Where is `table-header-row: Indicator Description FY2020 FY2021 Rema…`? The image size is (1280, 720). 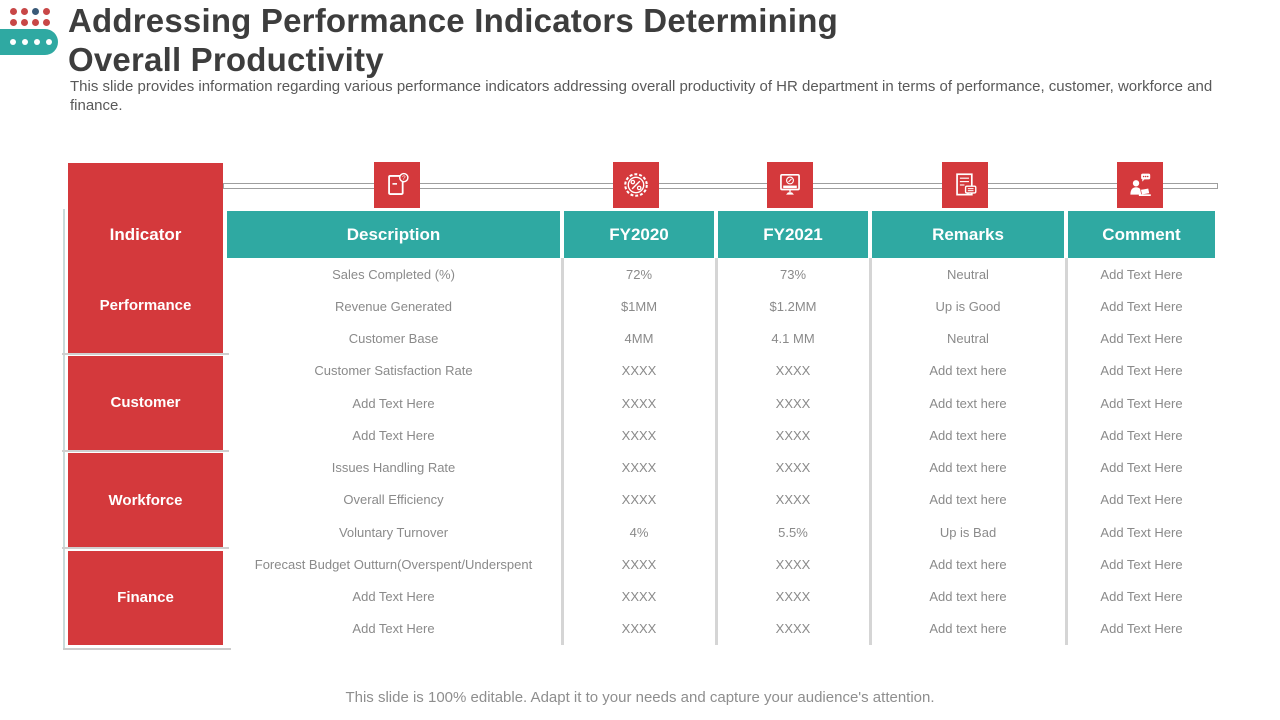
table-header-row: Indicator Description FY2020 FY2021 Rema… is located at coordinates (641, 234).